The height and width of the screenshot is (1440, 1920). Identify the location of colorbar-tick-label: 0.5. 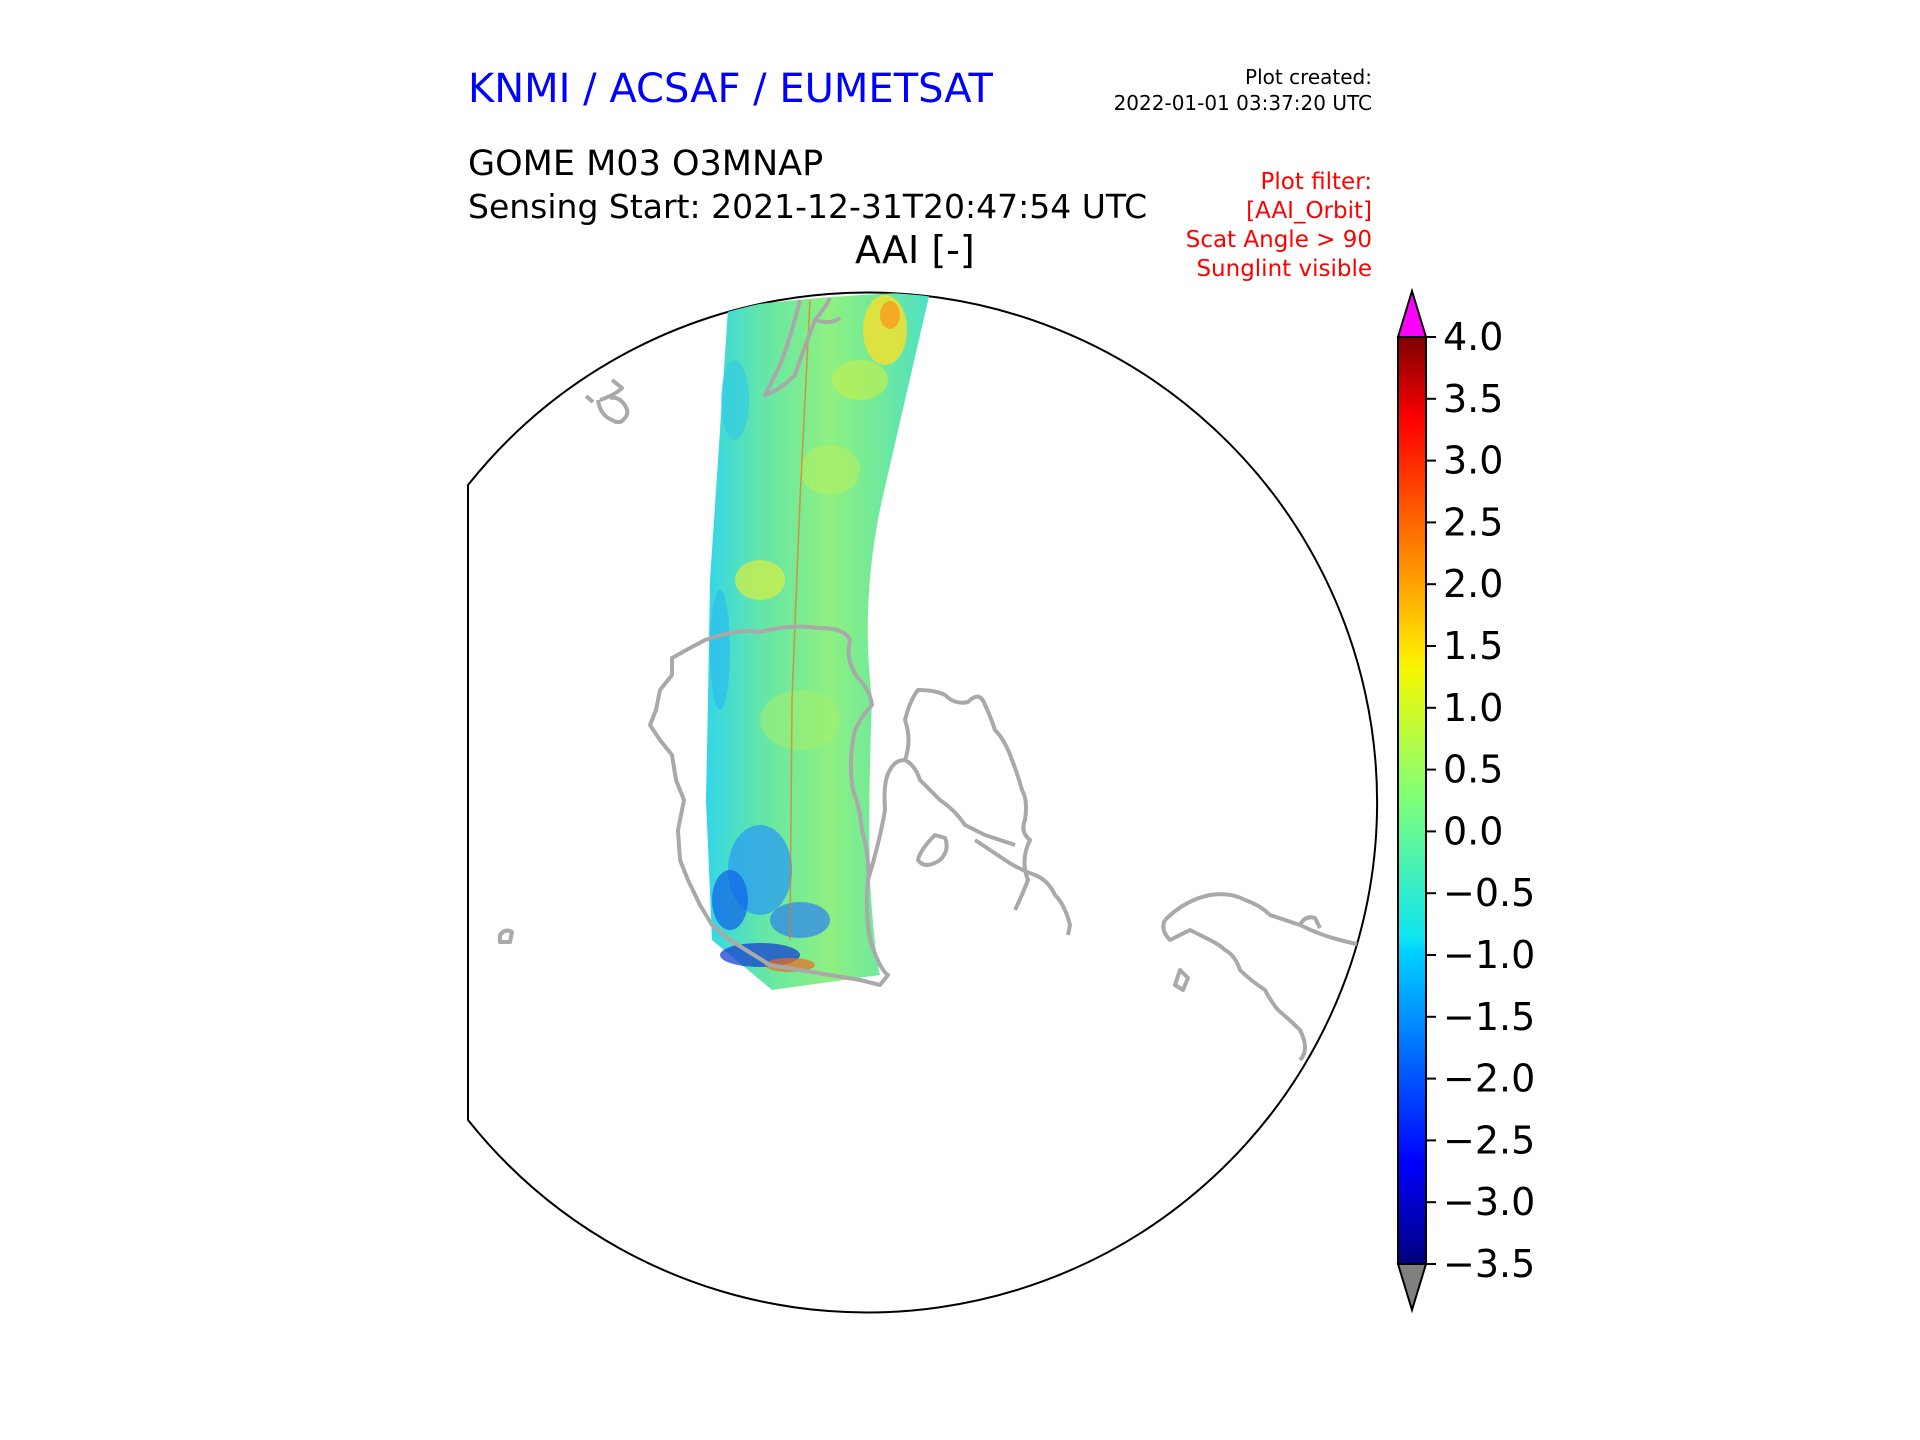
(1473, 770).